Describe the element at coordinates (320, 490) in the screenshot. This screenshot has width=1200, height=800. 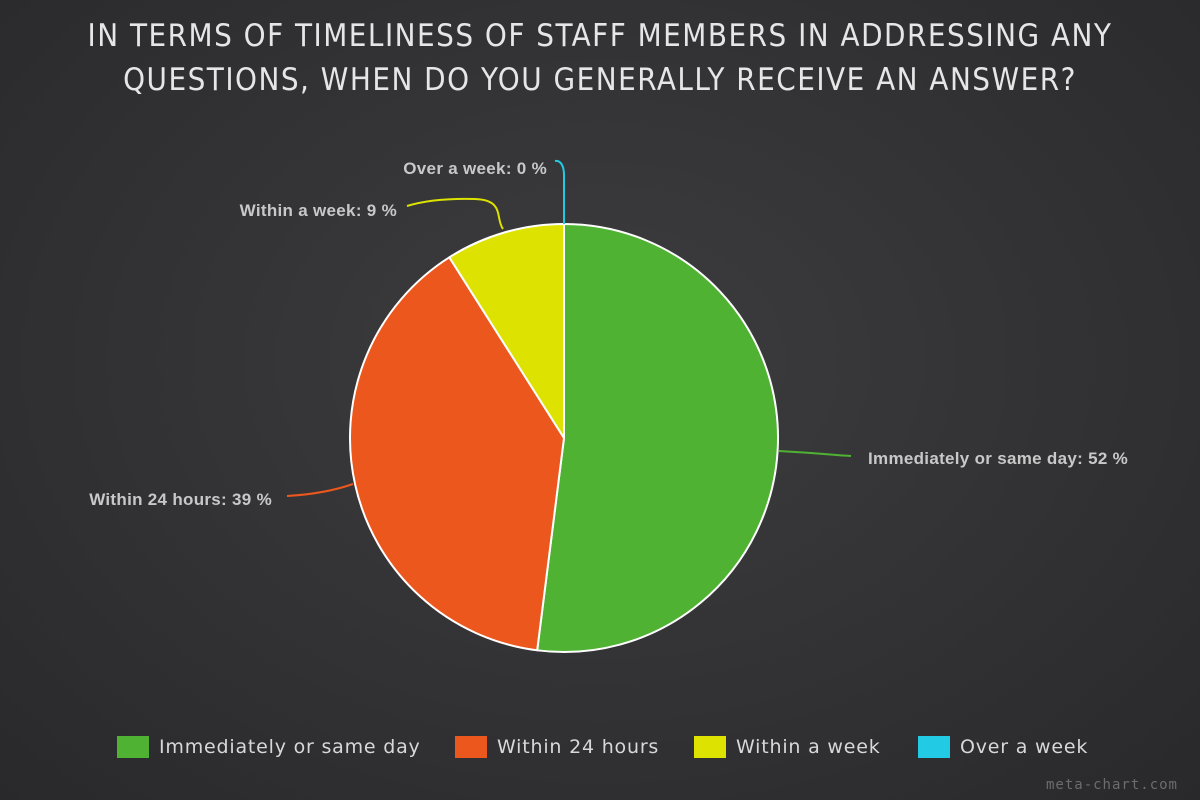
I see `leader-line-within-24-hours` at that location.